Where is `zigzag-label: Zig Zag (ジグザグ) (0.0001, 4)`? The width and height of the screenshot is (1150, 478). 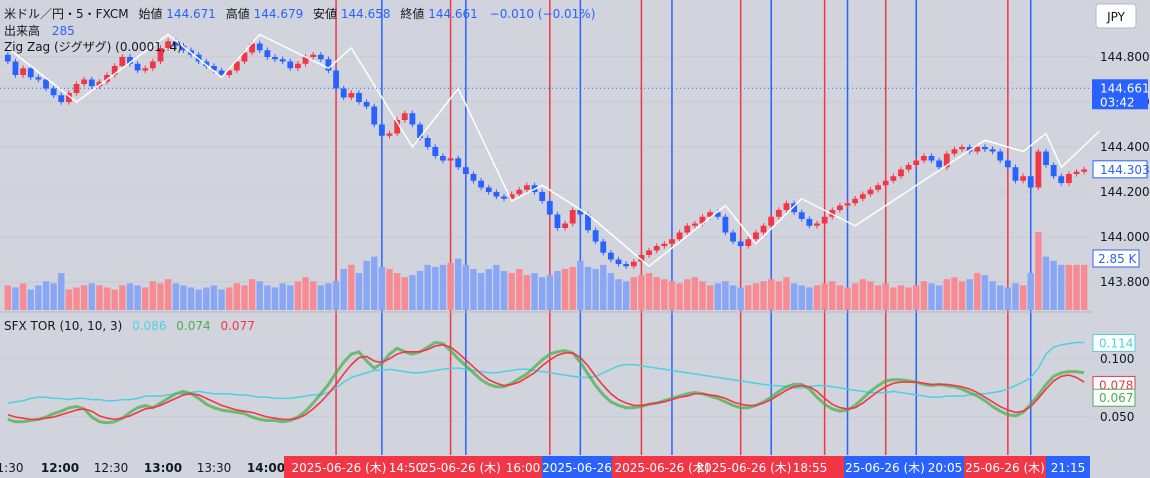
zigzag-label: Zig Zag (ジグザグ) (0.0001, 4) is located at coordinates (93, 47).